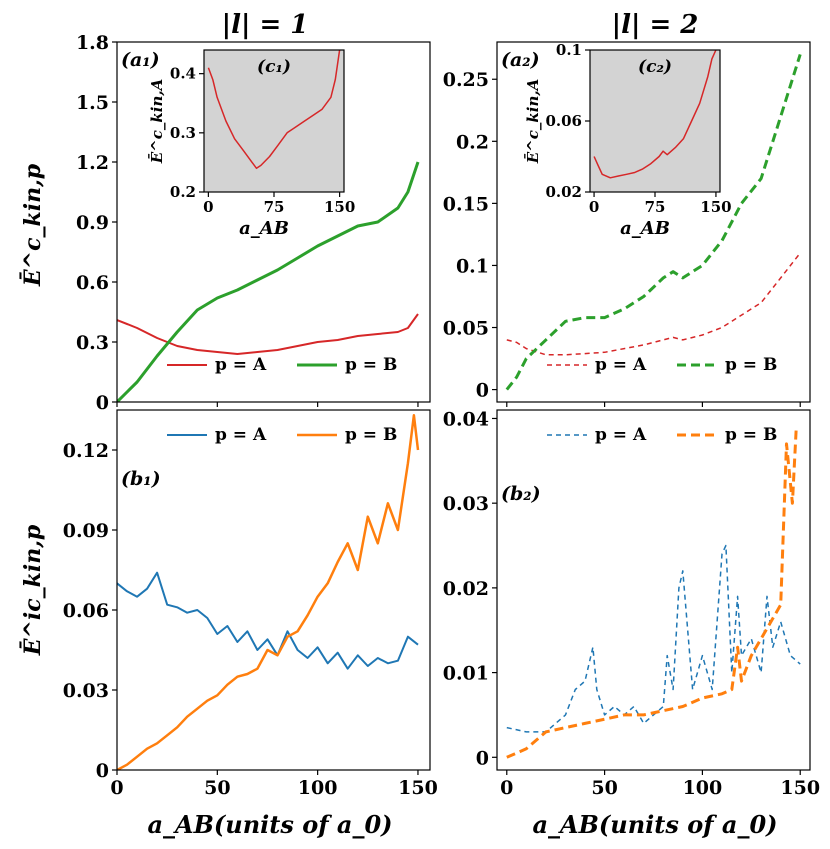 Image resolution: width=830 pixels, height=849 pixels. I want to click on a1-ytick-label-4: 1.2, so click(92, 163).